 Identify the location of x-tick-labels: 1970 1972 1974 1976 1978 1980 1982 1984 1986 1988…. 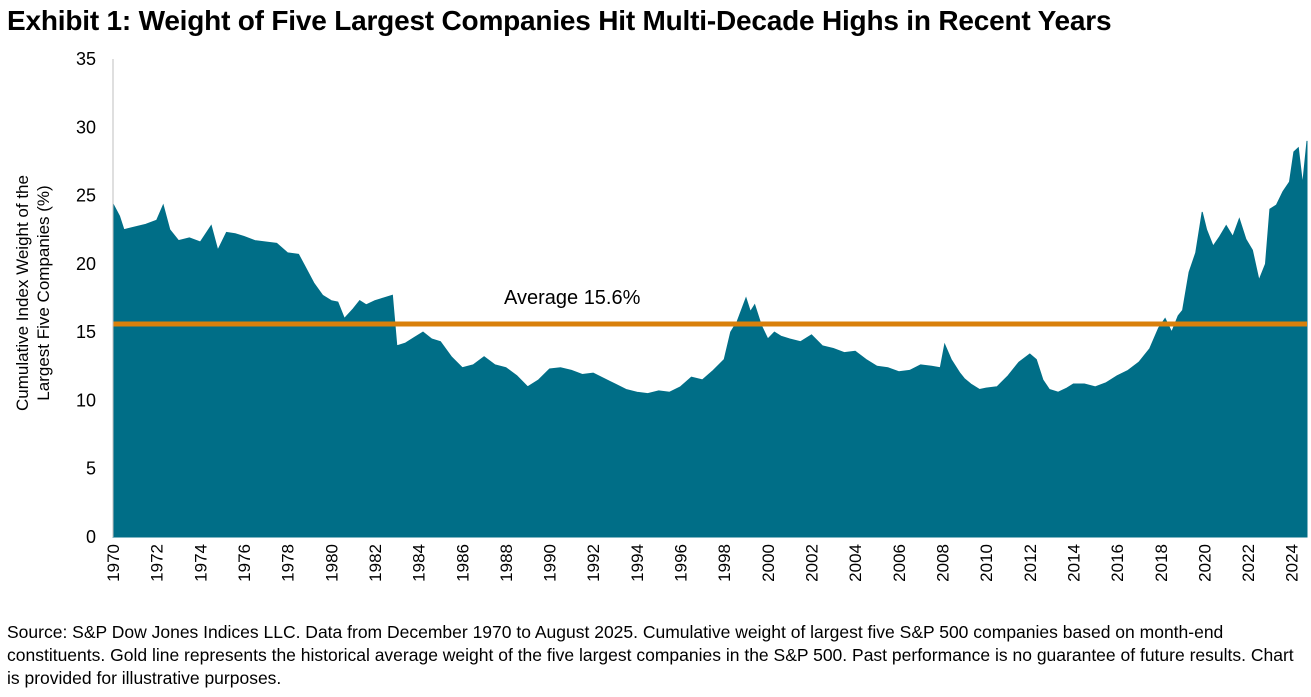
(703, 563).